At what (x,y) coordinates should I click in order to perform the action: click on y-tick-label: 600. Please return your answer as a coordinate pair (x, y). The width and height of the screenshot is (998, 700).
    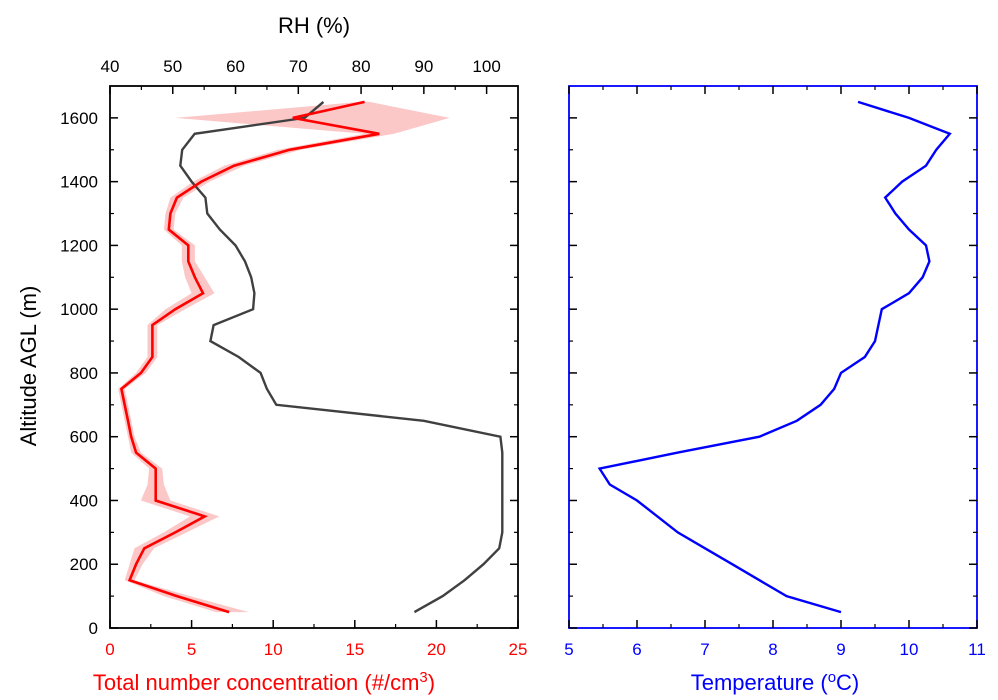
    Looking at the image, I should click on (84, 437).